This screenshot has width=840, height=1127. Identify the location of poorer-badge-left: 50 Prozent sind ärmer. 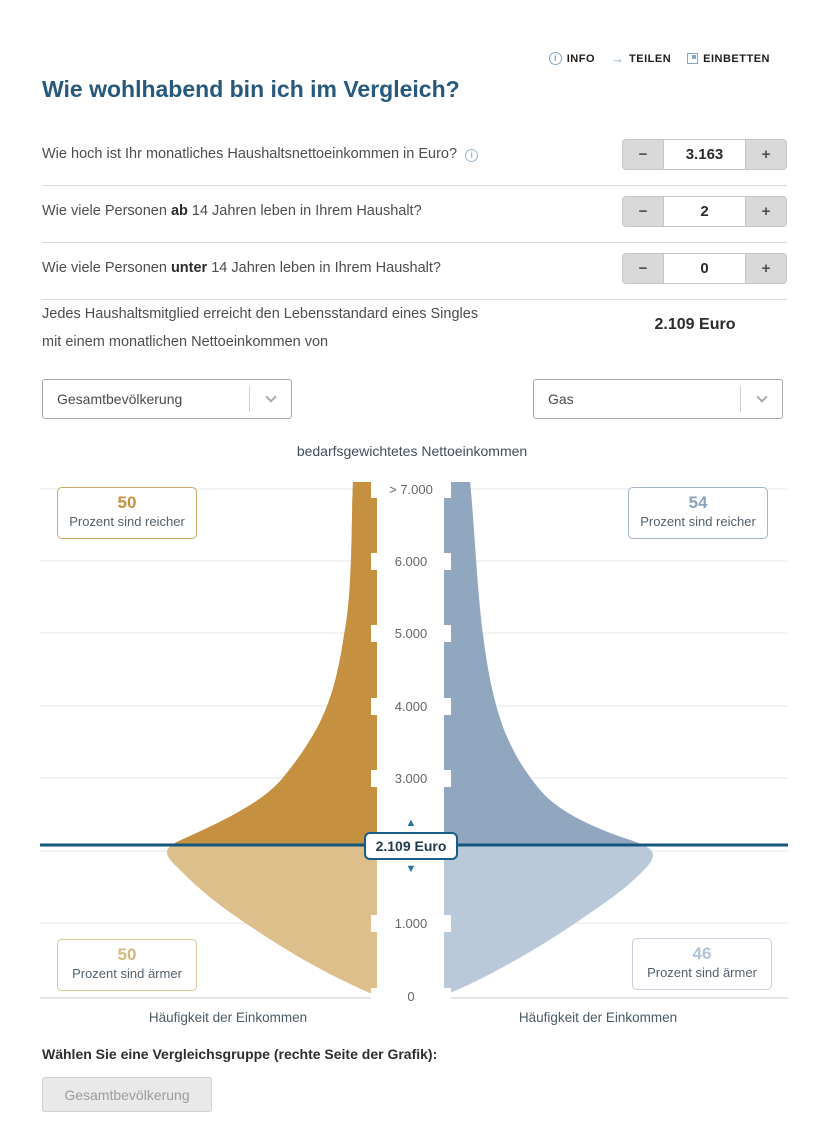
(127, 965).